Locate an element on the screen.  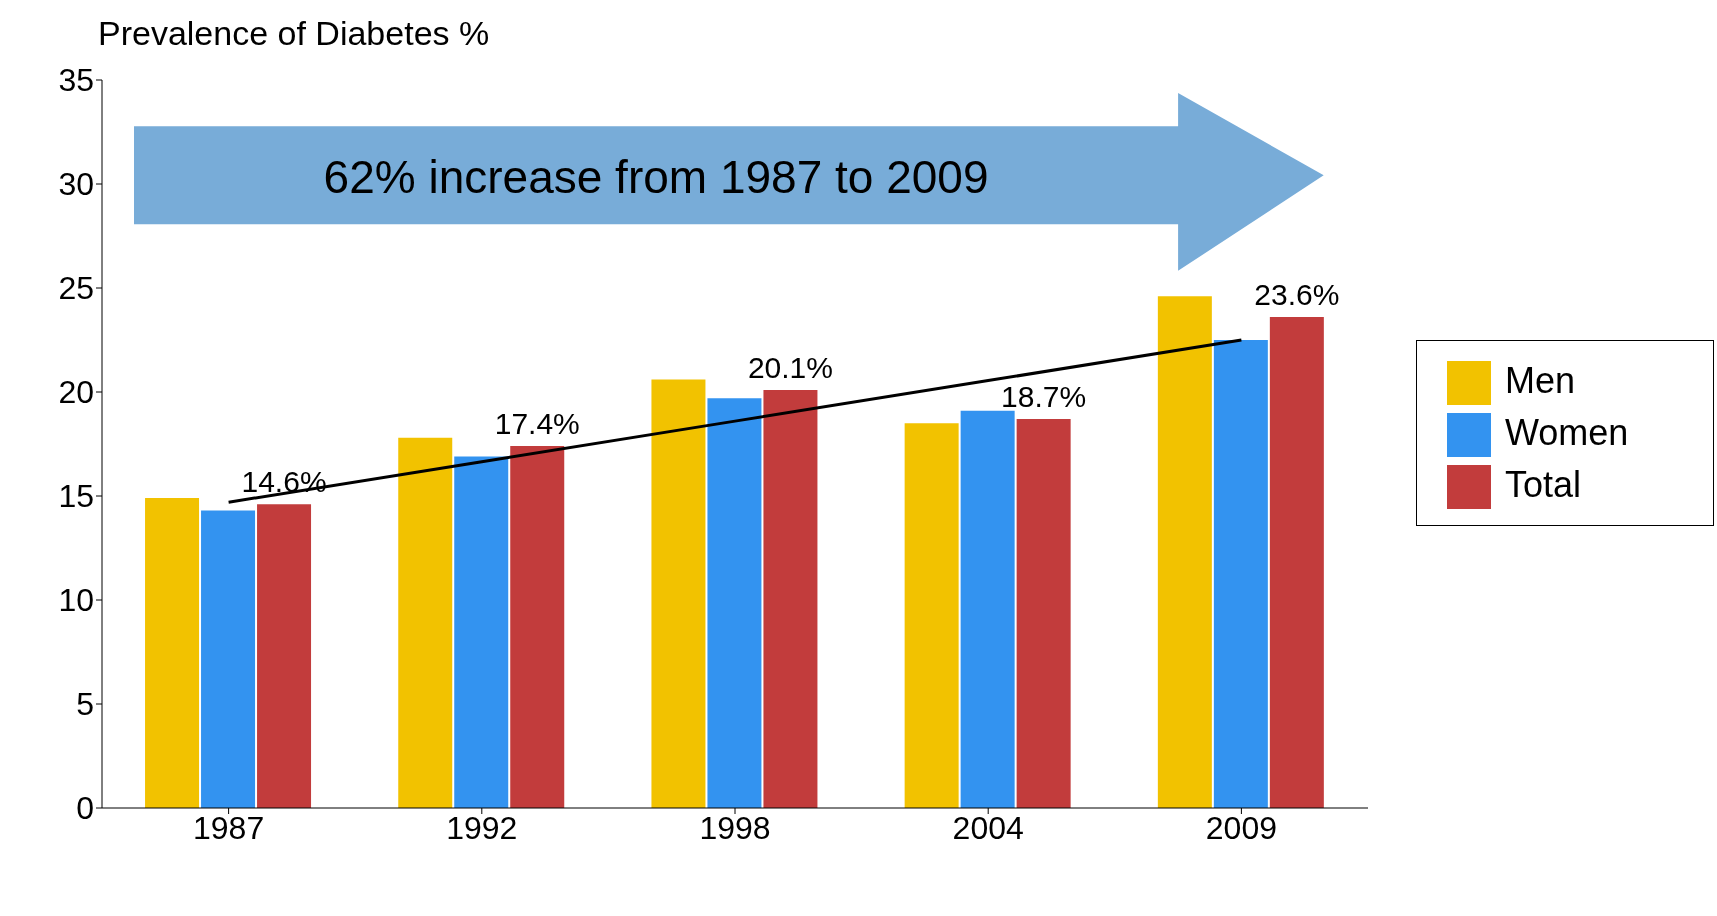
data-label: 14.6% is located at coordinates (284, 482).